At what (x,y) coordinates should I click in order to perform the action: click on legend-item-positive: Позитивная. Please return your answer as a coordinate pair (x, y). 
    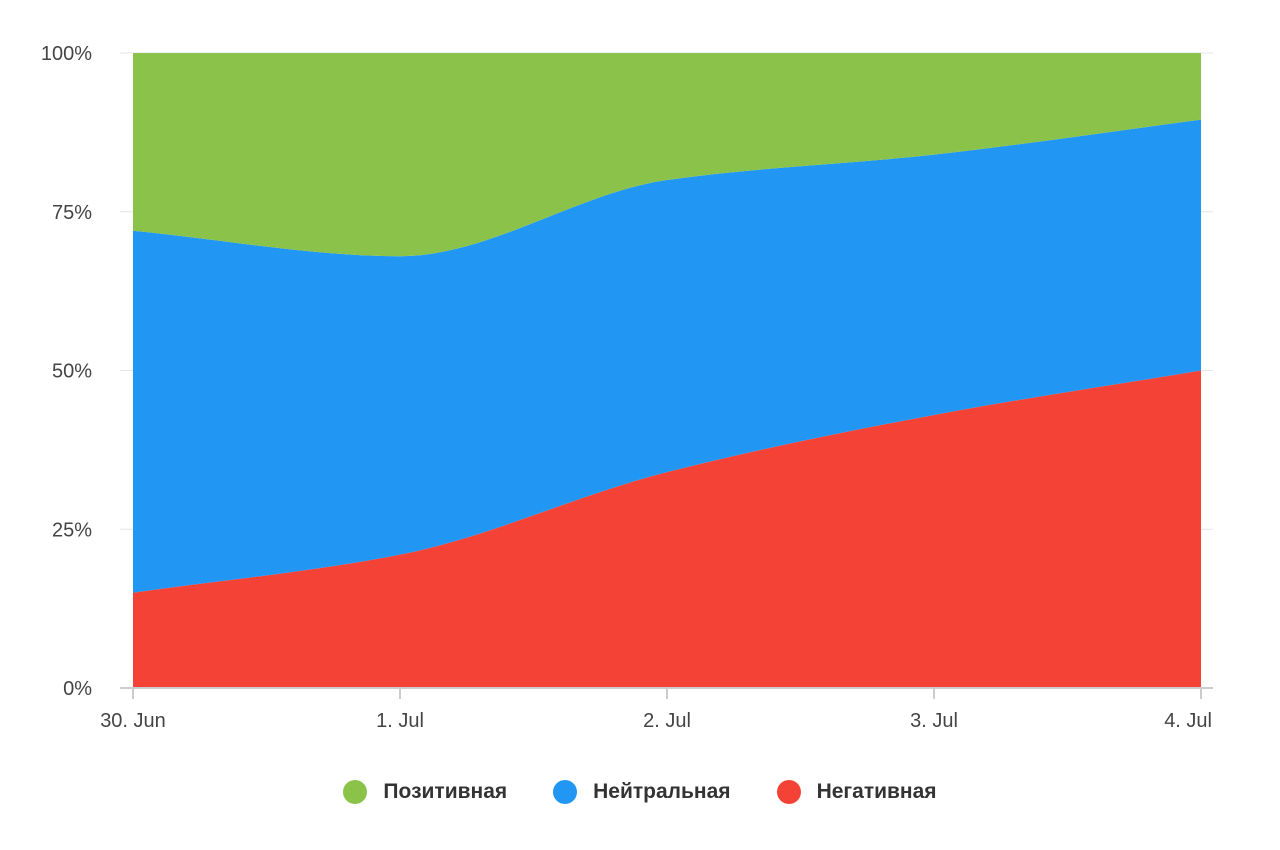
    Looking at the image, I should click on (425, 792).